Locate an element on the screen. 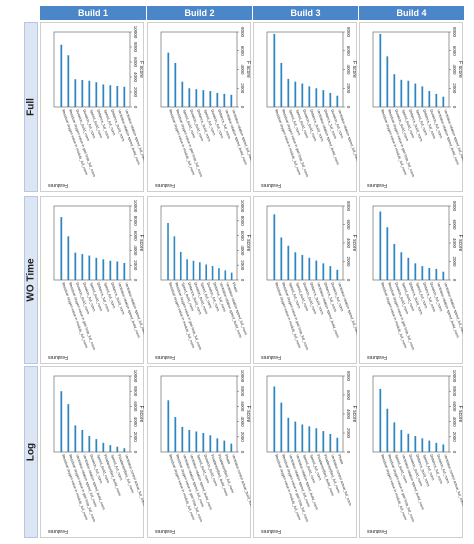 Image resolution: width=474 pixels, height=544 pixels. row-label-log: Log is located at coordinates (31, 452).